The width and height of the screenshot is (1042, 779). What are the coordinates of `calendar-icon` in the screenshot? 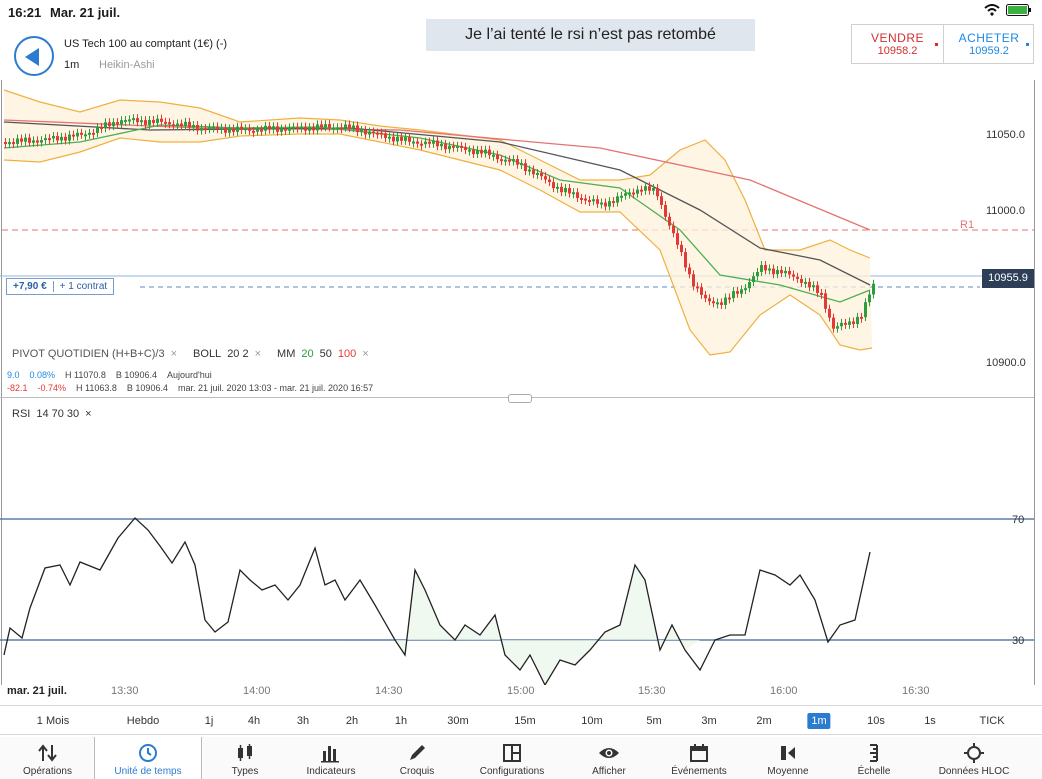 It's located at (699, 753).